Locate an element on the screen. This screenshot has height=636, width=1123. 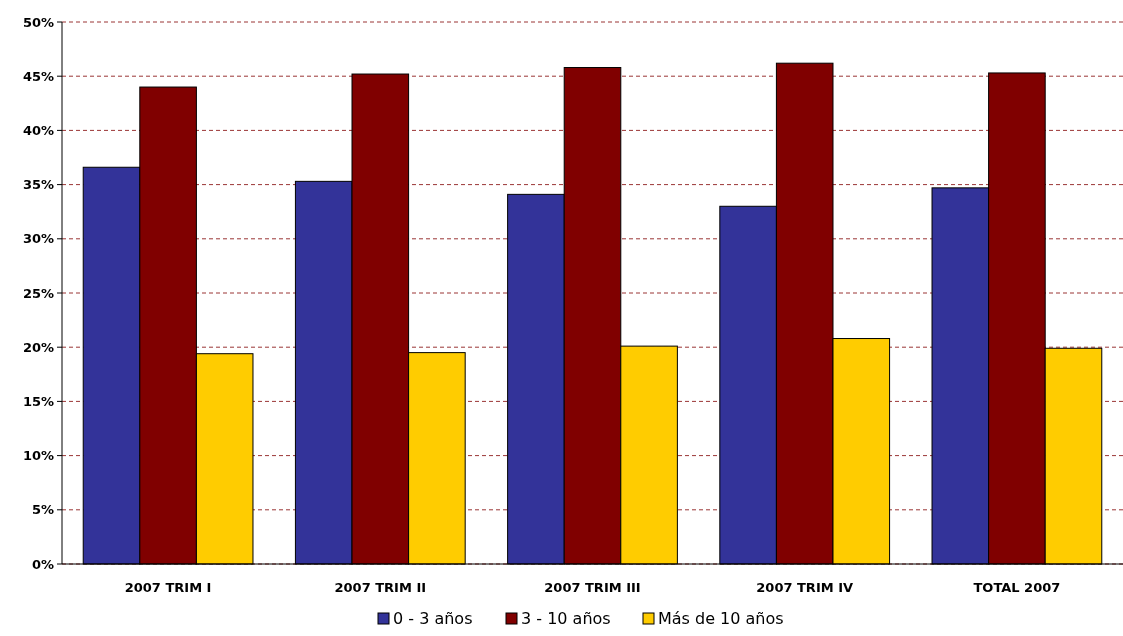
x-tick-label: TOTAL 2007 is located at coordinates (1017, 587).